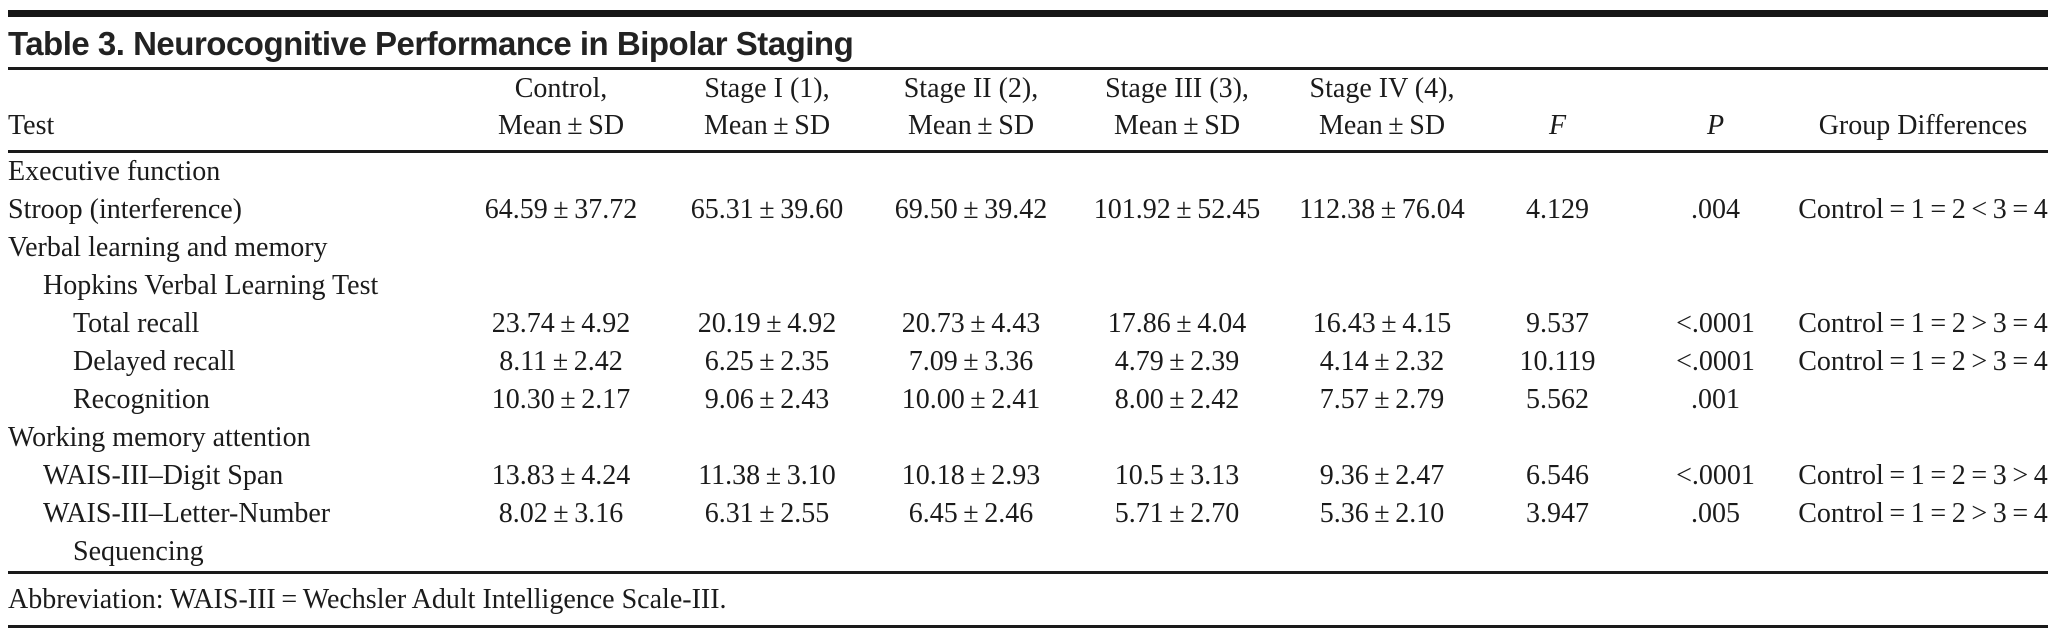 This screenshot has width=2056, height=634. Describe the element at coordinates (971, 361) in the screenshot. I see `value-cell: 7.09 ± 3.36` at that location.